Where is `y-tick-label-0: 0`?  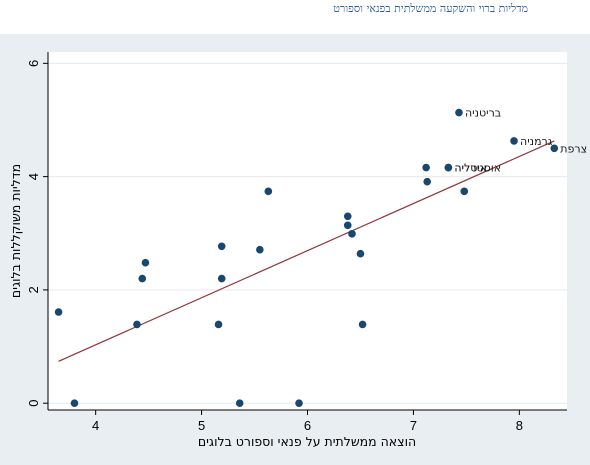
y-tick-label-0: 0 is located at coordinates (33, 403).